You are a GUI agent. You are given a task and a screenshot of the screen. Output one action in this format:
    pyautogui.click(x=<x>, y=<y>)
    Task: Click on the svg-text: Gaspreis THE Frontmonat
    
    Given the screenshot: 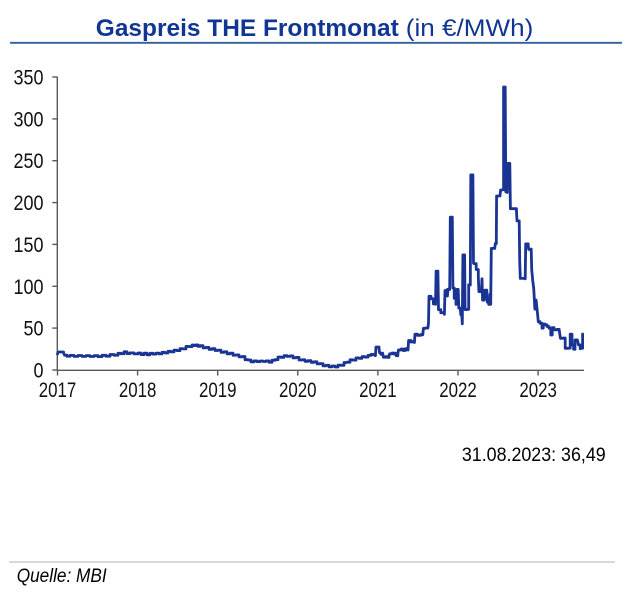 What is the action you would take?
    pyautogui.click(x=247, y=28)
    